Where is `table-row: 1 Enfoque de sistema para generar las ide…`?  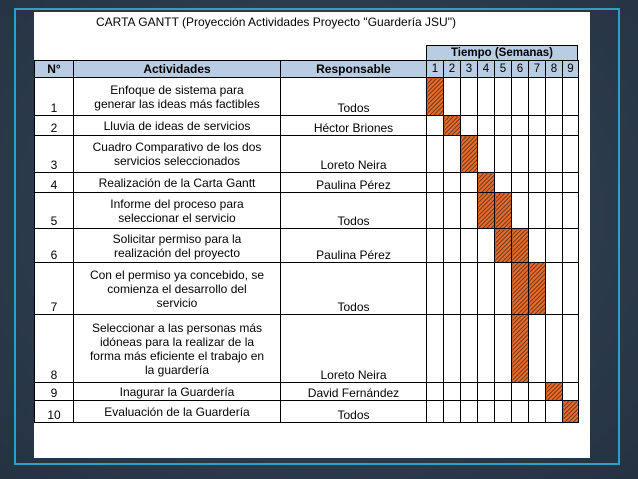
table-row: 1 Enfoque de sistema para generar las ide… is located at coordinates (306, 96).